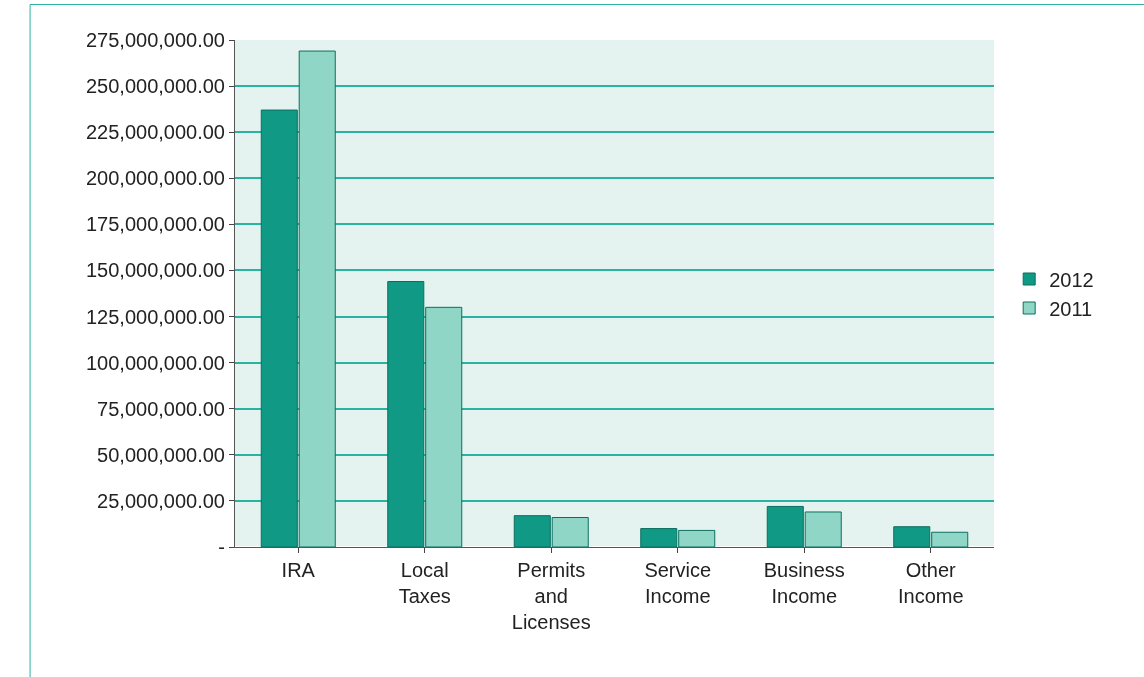 The height and width of the screenshot is (677, 1144). What do you see at coordinates (155, 86) in the screenshot?
I see `y-tick-label: 250,000,000.00` at bounding box center [155, 86].